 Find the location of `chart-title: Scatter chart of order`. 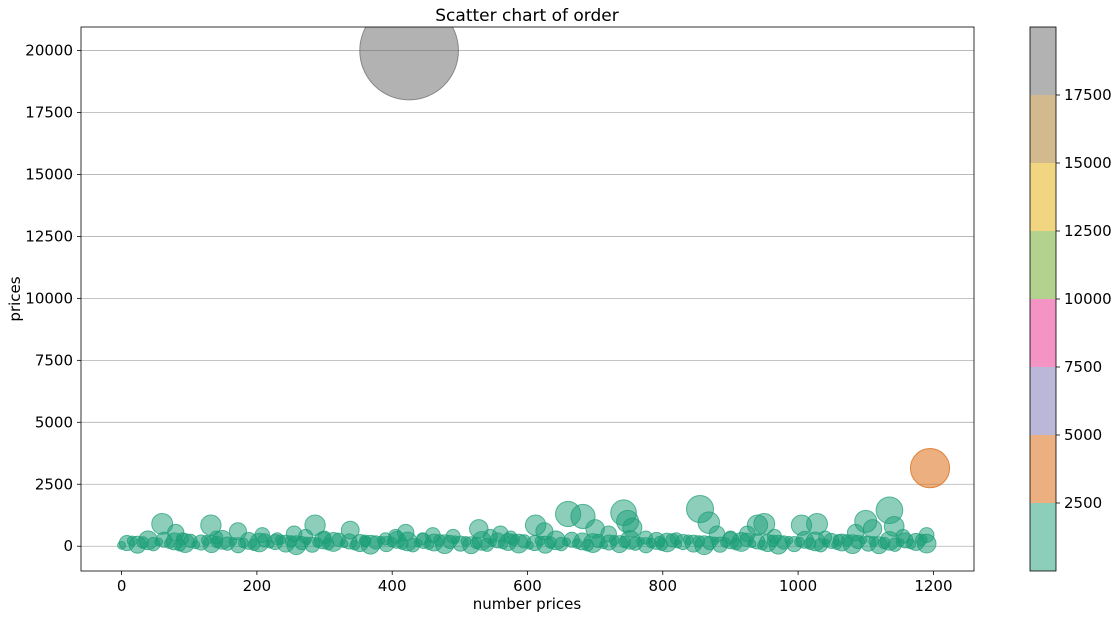

chart-title: Scatter chart of order is located at coordinates (526, 16).